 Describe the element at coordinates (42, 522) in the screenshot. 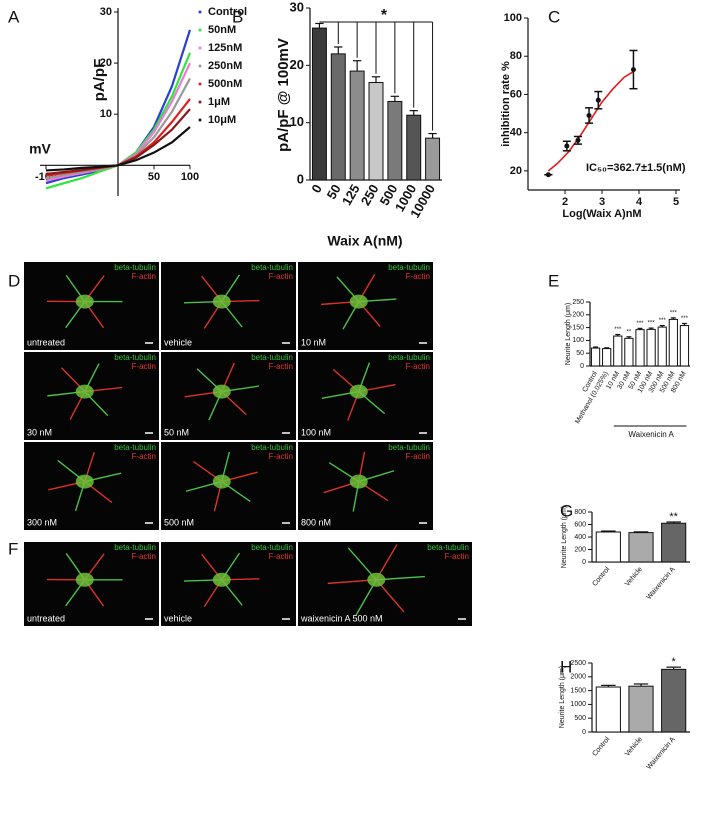

I see `condition-label: 300 nM` at that location.